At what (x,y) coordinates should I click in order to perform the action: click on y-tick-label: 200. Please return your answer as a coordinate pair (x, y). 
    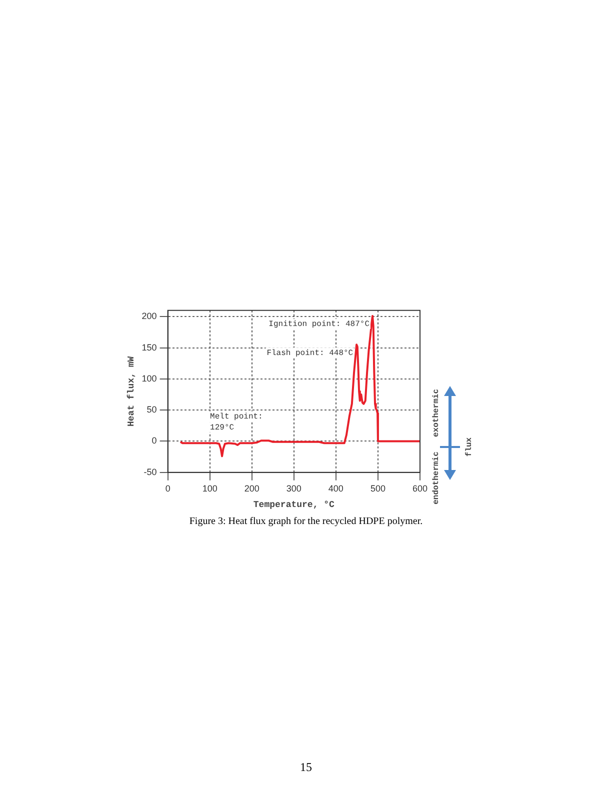
    Looking at the image, I should click on (149, 316).